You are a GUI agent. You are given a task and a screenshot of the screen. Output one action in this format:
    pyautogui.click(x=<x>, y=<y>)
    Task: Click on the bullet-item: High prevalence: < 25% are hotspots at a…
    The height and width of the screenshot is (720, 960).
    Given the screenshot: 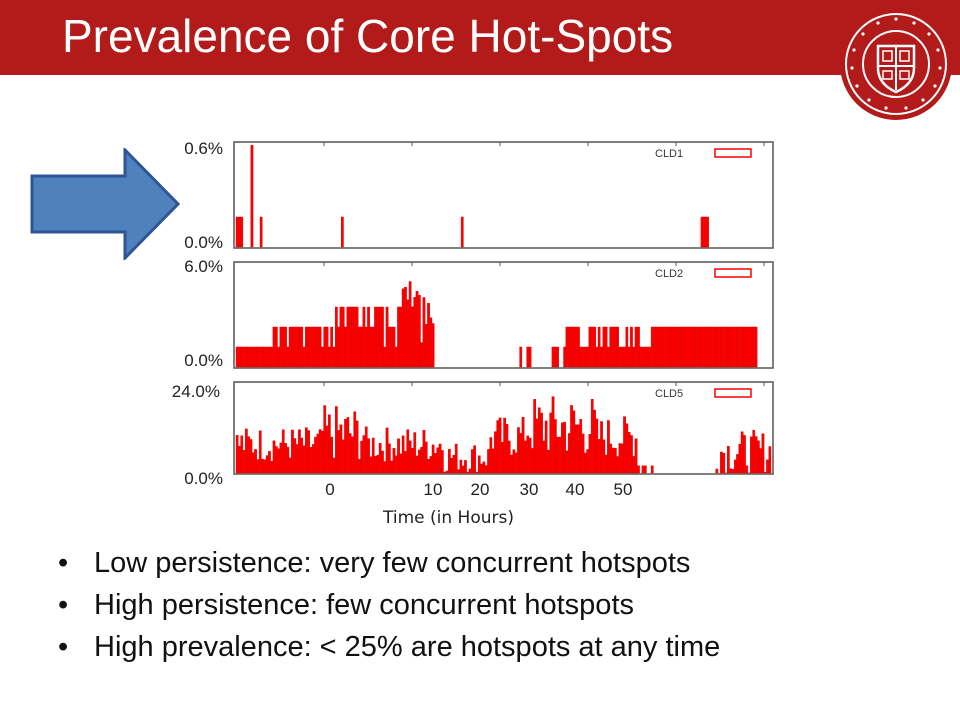 What is the action you would take?
    pyautogui.click(x=388, y=647)
    